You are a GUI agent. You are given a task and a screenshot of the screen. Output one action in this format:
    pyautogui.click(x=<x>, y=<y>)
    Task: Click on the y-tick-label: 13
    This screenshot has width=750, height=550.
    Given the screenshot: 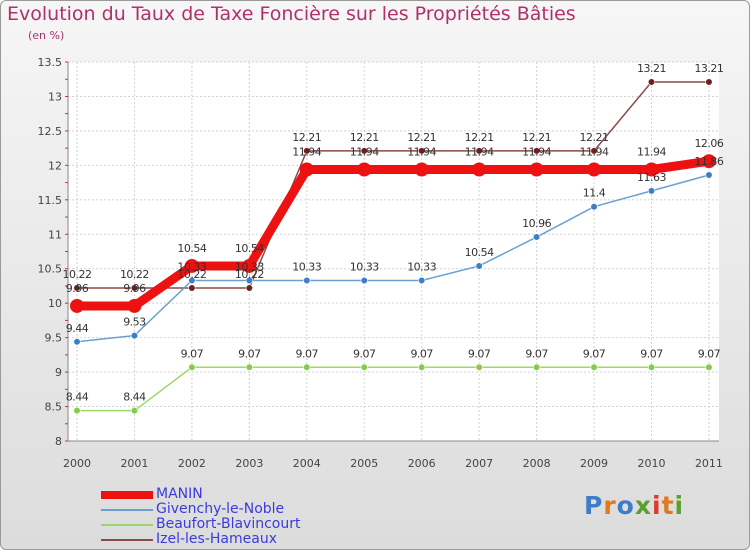 What is the action you would take?
    pyautogui.click(x=55, y=96)
    